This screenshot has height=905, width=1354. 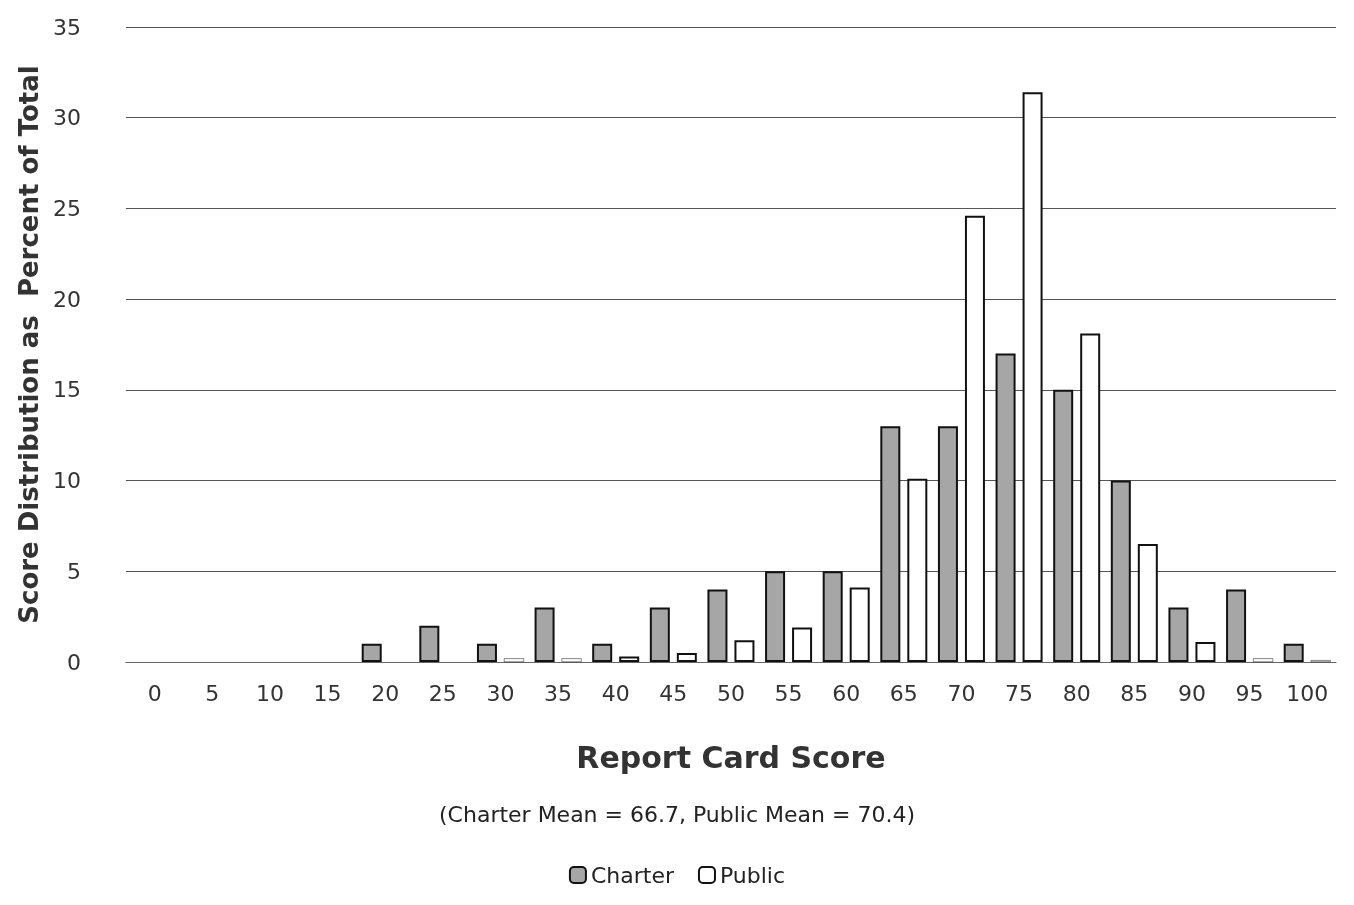 What do you see at coordinates (212, 693) in the screenshot?
I see `x-tick-label: 5` at bounding box center [212, 693].